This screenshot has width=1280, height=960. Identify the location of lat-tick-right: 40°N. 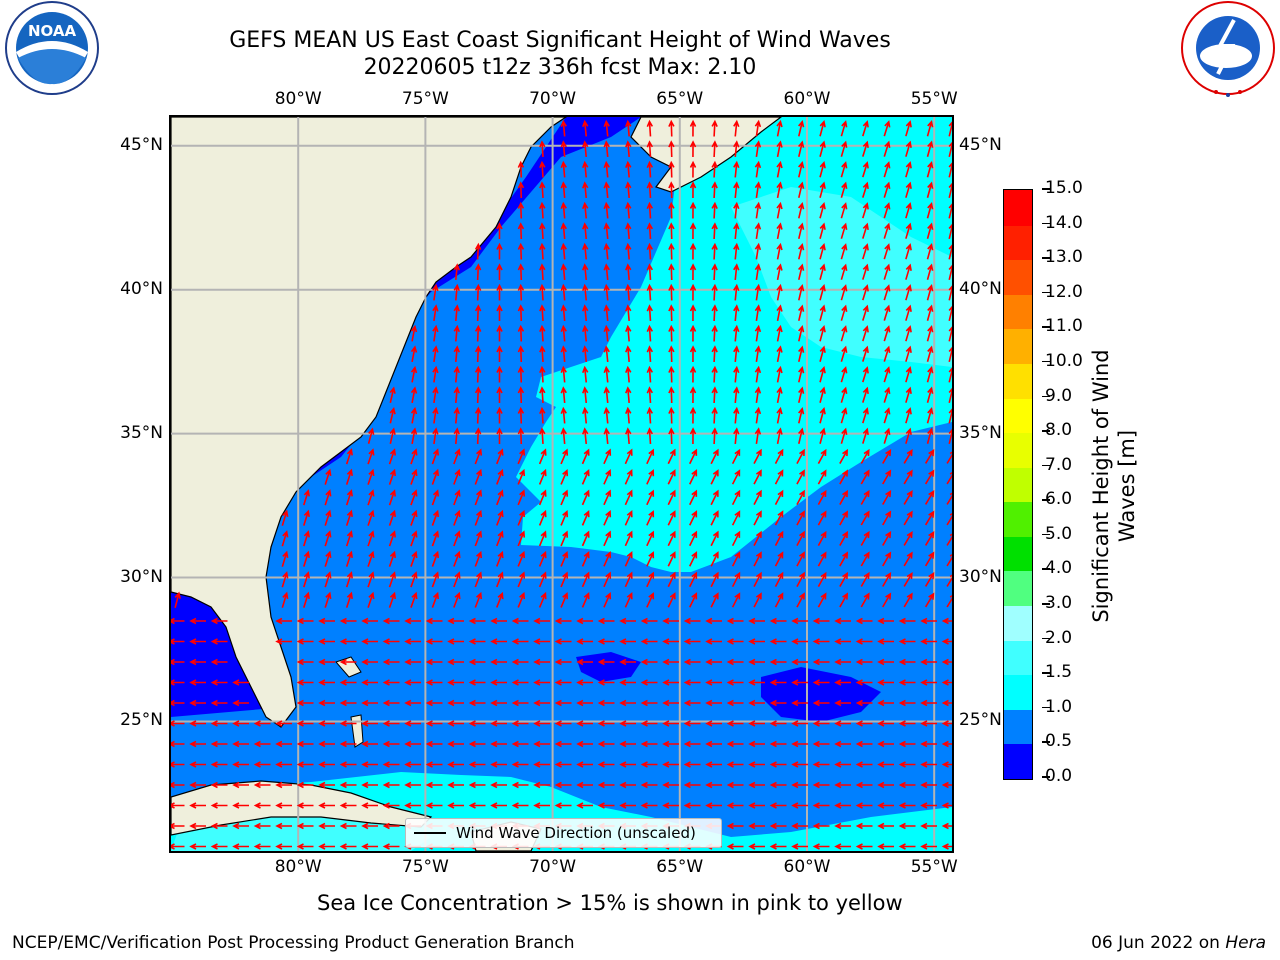
(980, 288).